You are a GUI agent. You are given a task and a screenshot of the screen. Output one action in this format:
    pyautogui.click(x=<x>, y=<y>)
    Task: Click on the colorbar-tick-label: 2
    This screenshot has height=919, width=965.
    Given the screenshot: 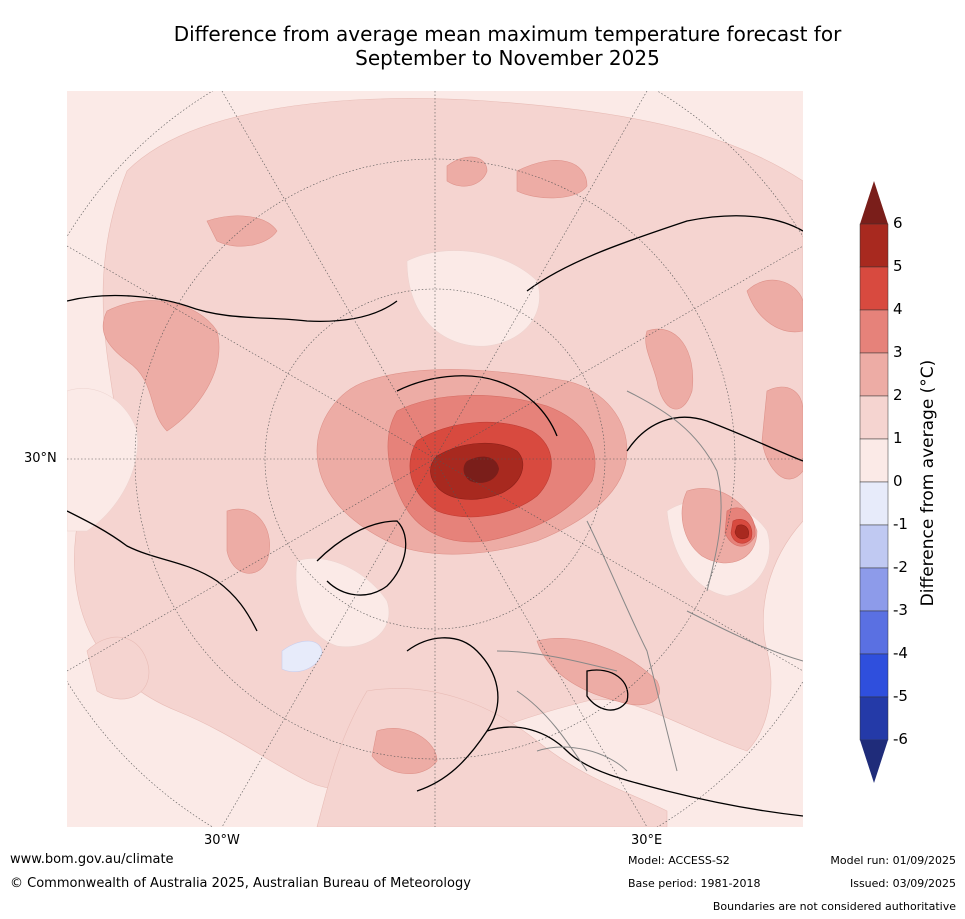 What is the action you would take?
    pyautogui.click(x=898, y=395)
    